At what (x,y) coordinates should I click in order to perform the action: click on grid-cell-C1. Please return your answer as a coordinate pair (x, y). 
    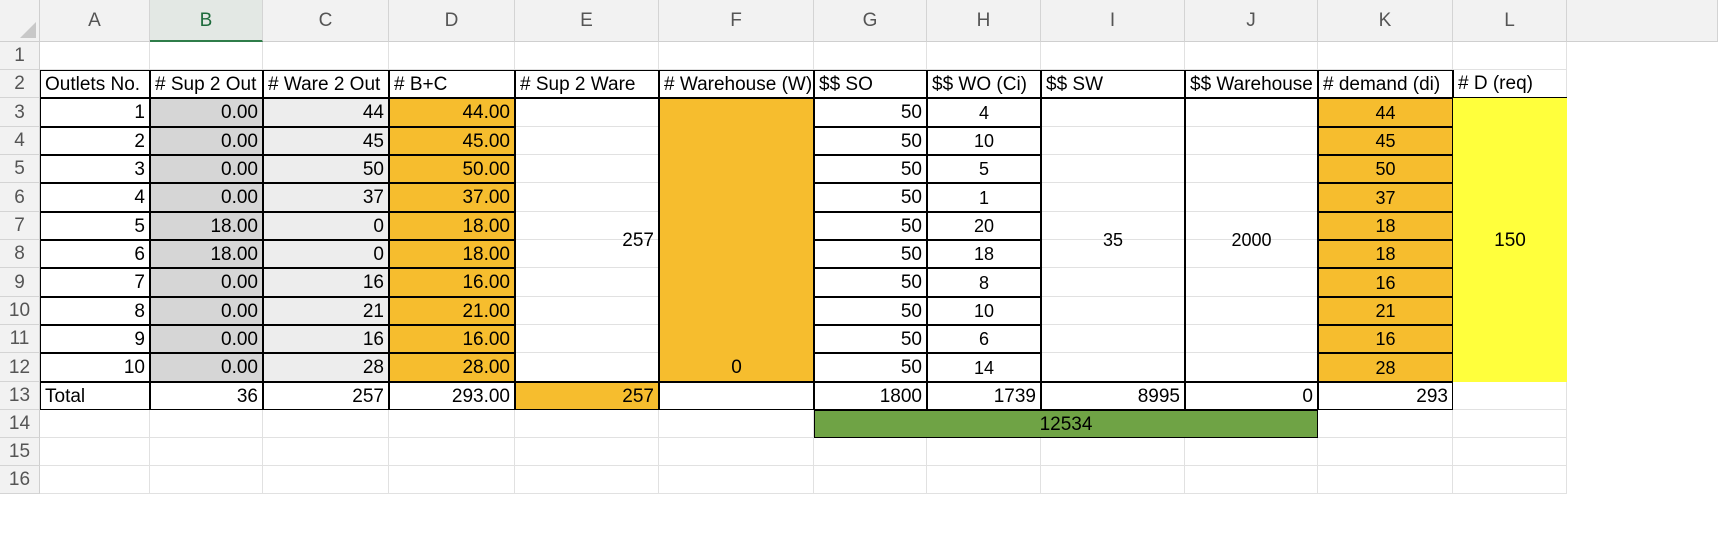
    Looking at the image, I should click on (326, 56).